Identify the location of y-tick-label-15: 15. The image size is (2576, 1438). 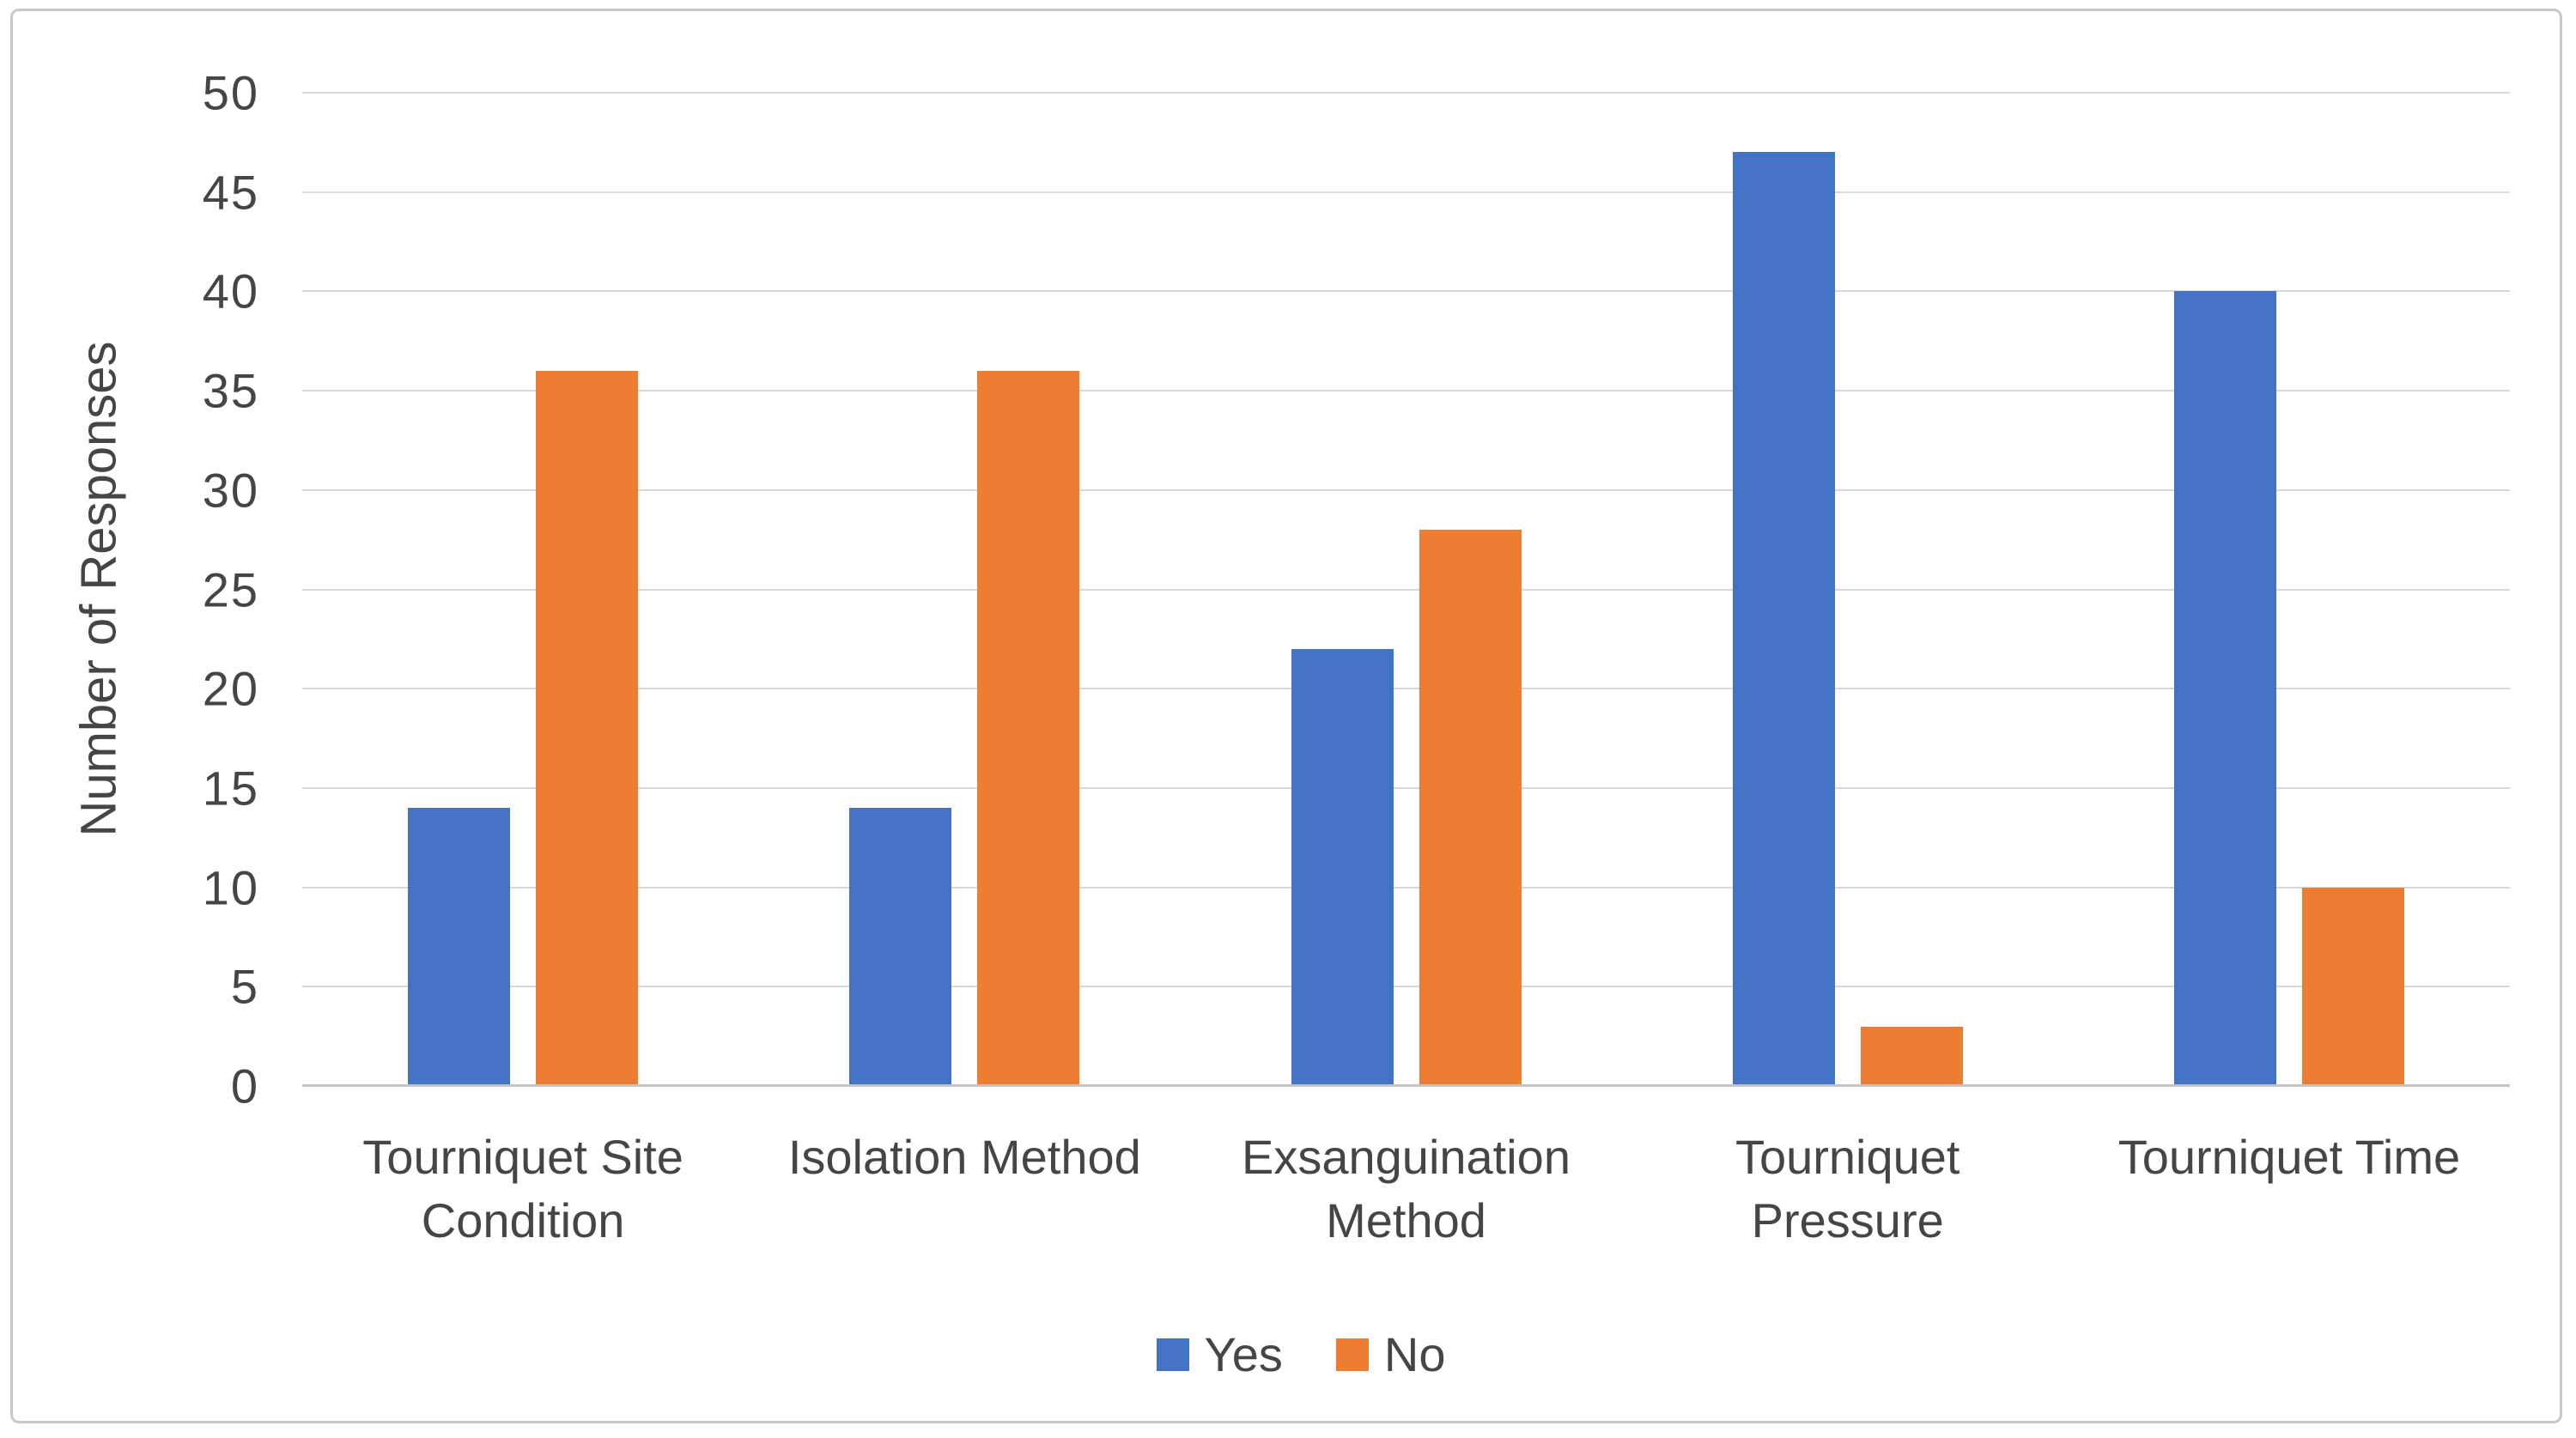
(230, 788).